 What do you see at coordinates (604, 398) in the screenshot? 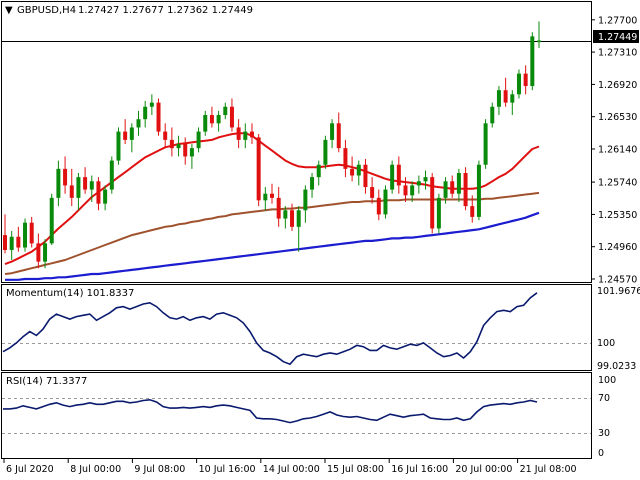
I see `rsi-tick-label: 70` at bounding box center [604, 398].